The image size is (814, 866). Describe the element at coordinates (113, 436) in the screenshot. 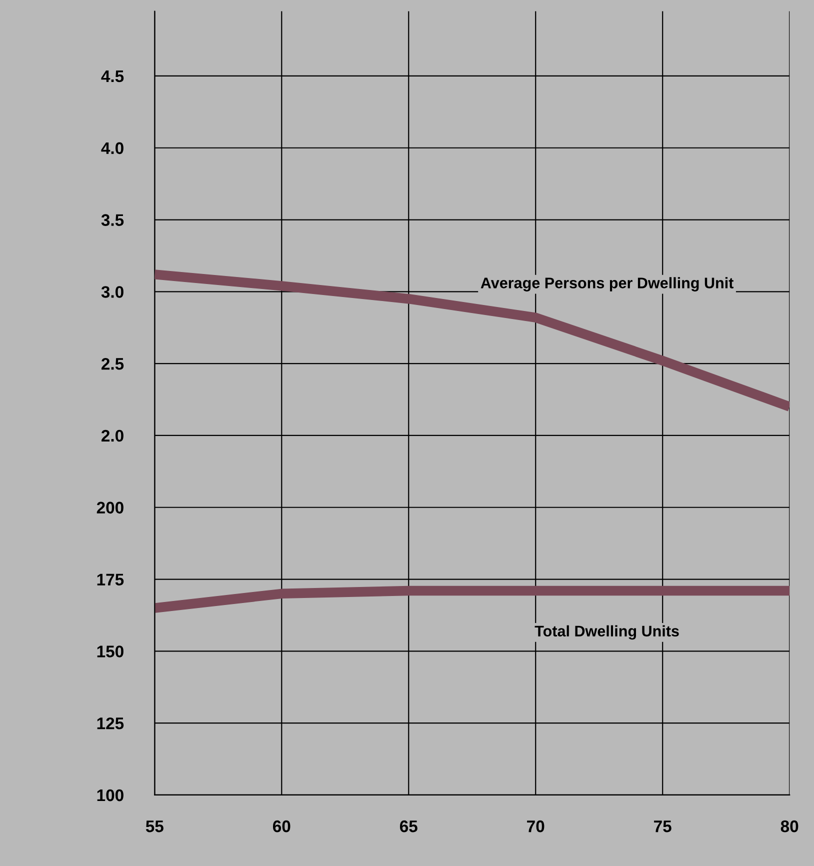

I see `y2-tick-label: 2.0` at that location.